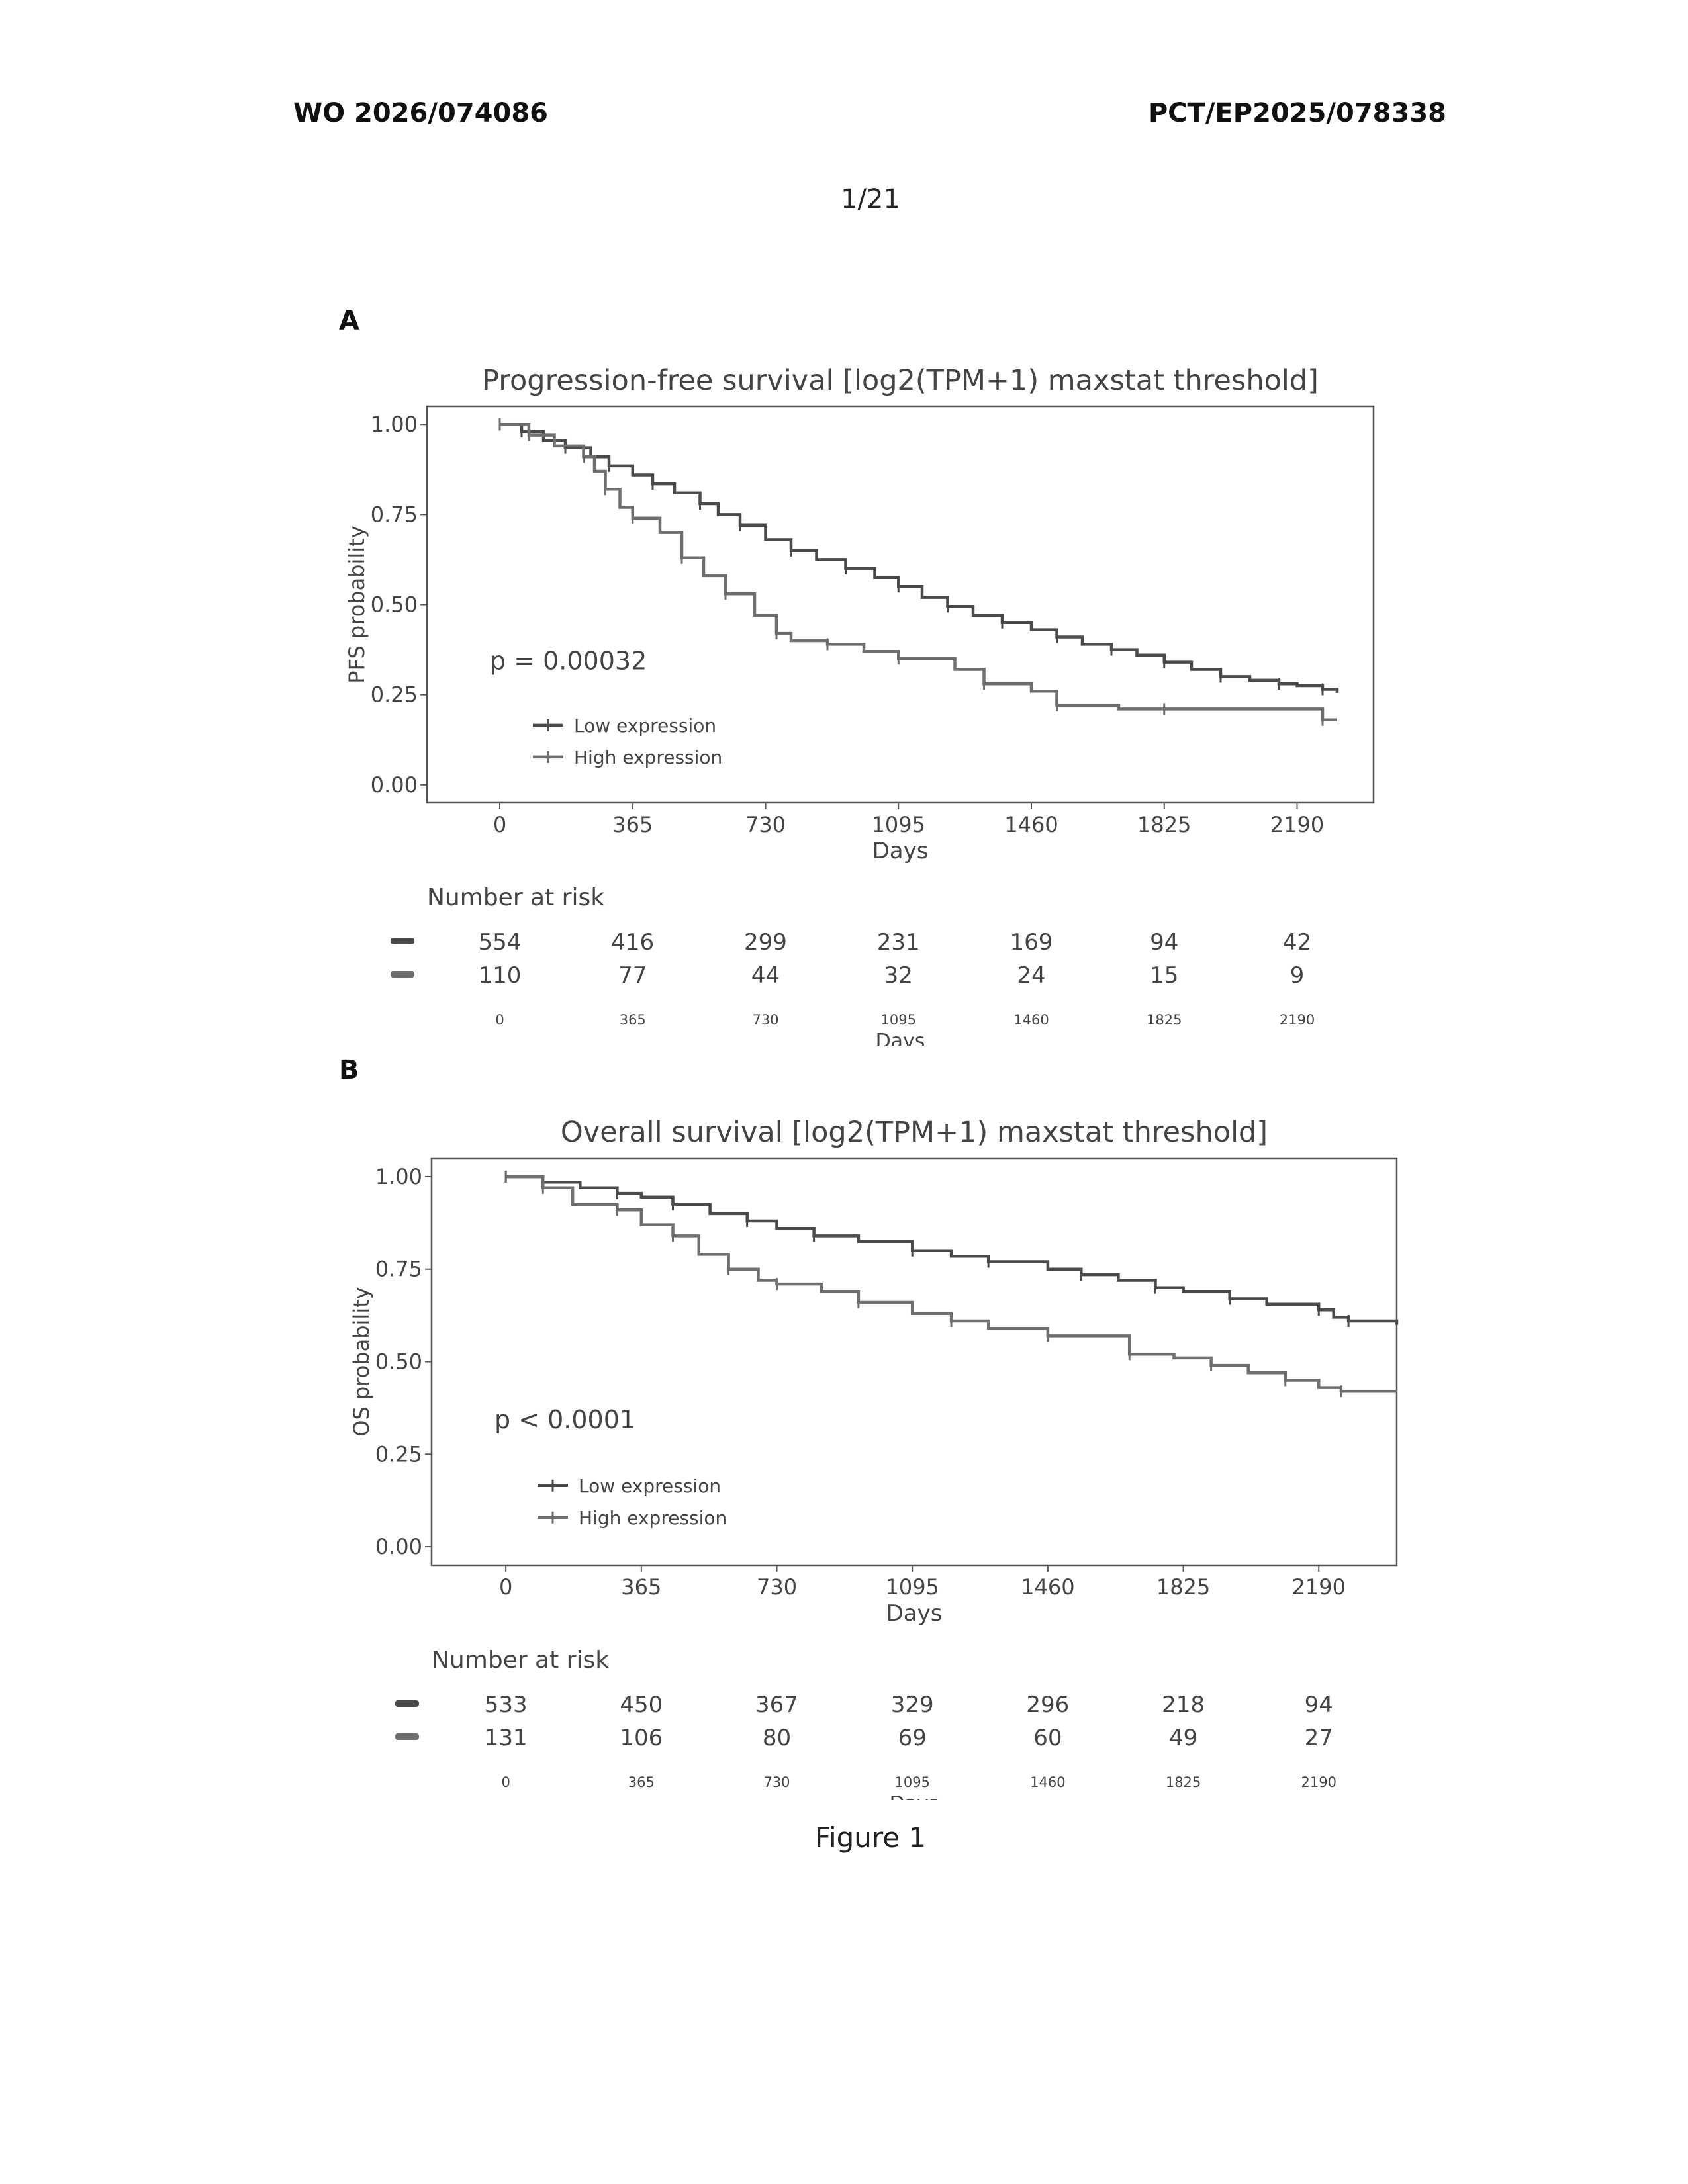 The height and width of the screenshot is (2184, 1688). Describe the element at coordinates (898, 975) in the screenshot. I see `risk-count: 32` at that location.